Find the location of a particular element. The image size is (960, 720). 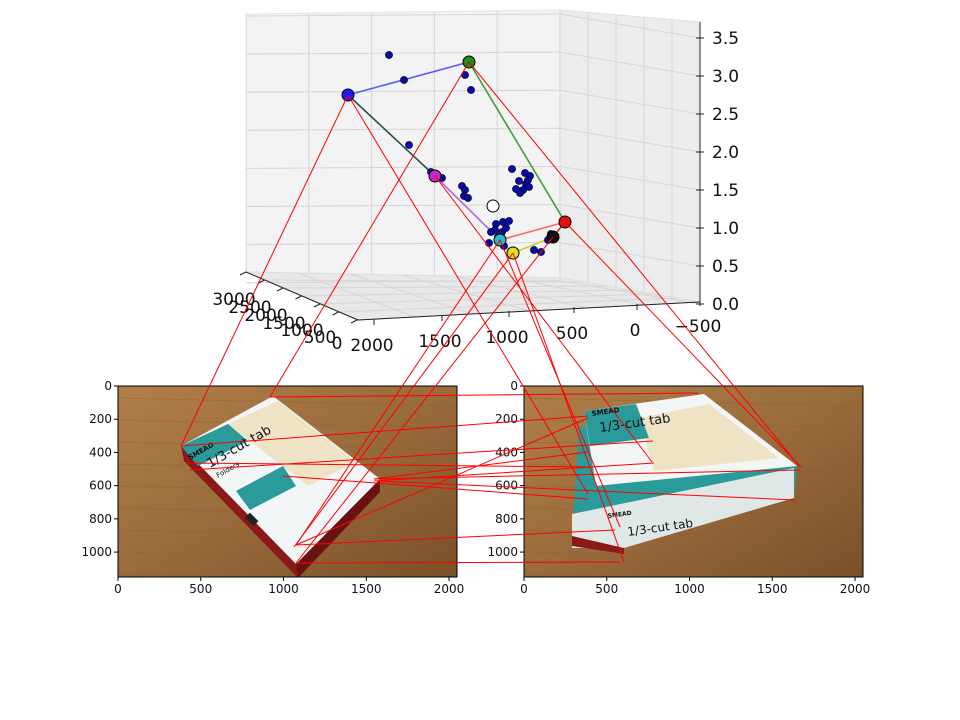

y-tick-label: 3000 is located at coordinates (233, 300).